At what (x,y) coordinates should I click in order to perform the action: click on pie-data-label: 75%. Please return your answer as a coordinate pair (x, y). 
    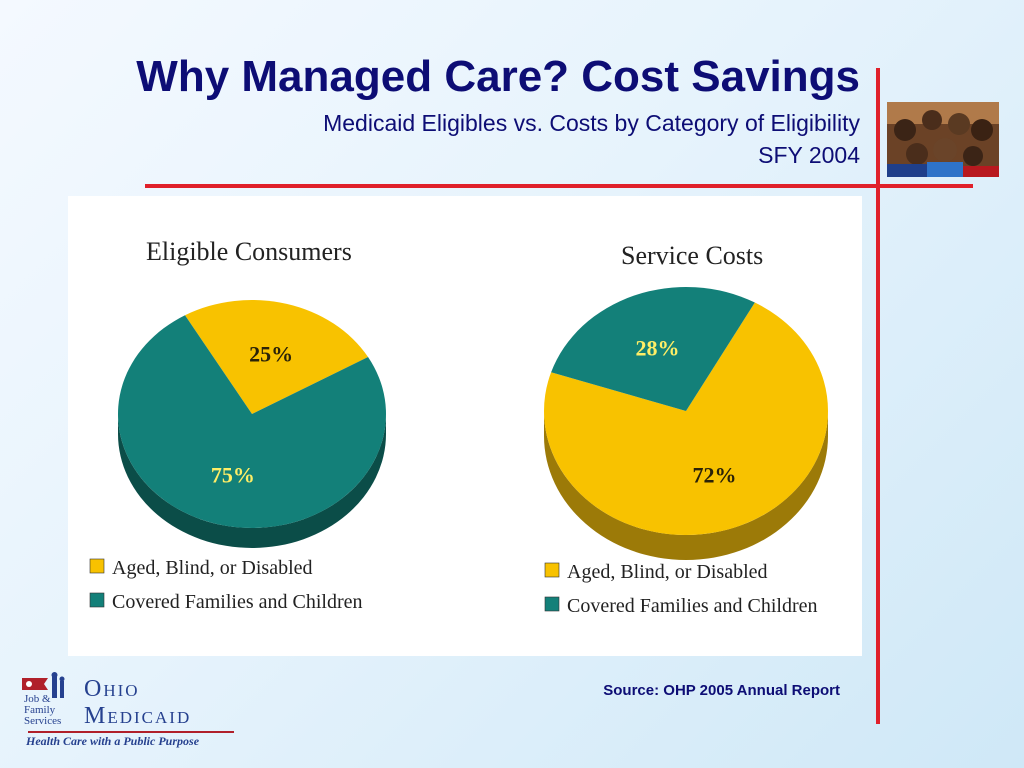
    Looking at the image, I should click on (233, 475).